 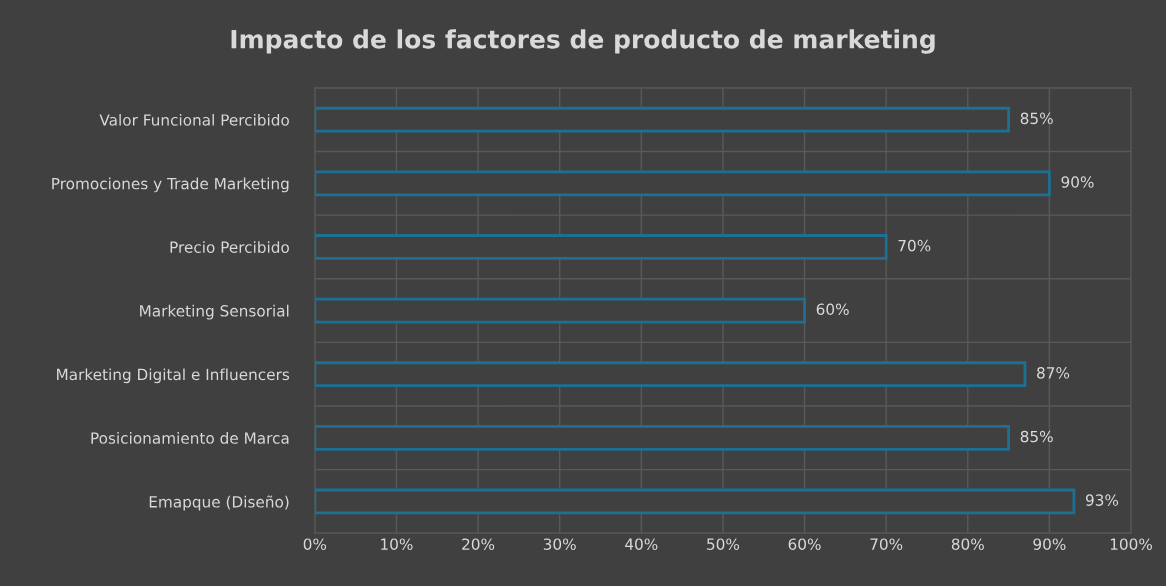 What do you see at coordinates (583, 41) in the screenshot?
I see `chart-title: Impacto de los factores de producto de marketing` at bounding box center [583, 41].